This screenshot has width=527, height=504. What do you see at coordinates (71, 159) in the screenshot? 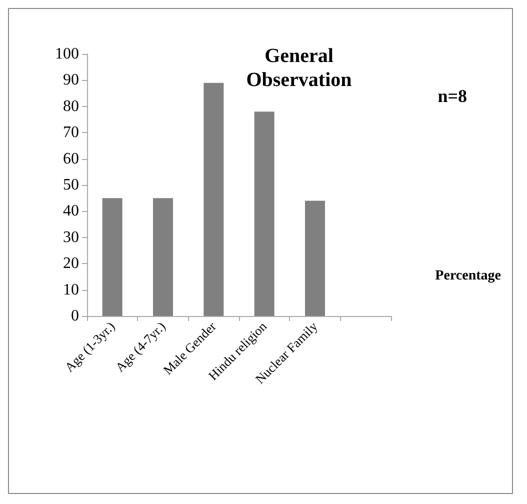
I see `y-tick-label: 60` at bounding box center [71, 159].